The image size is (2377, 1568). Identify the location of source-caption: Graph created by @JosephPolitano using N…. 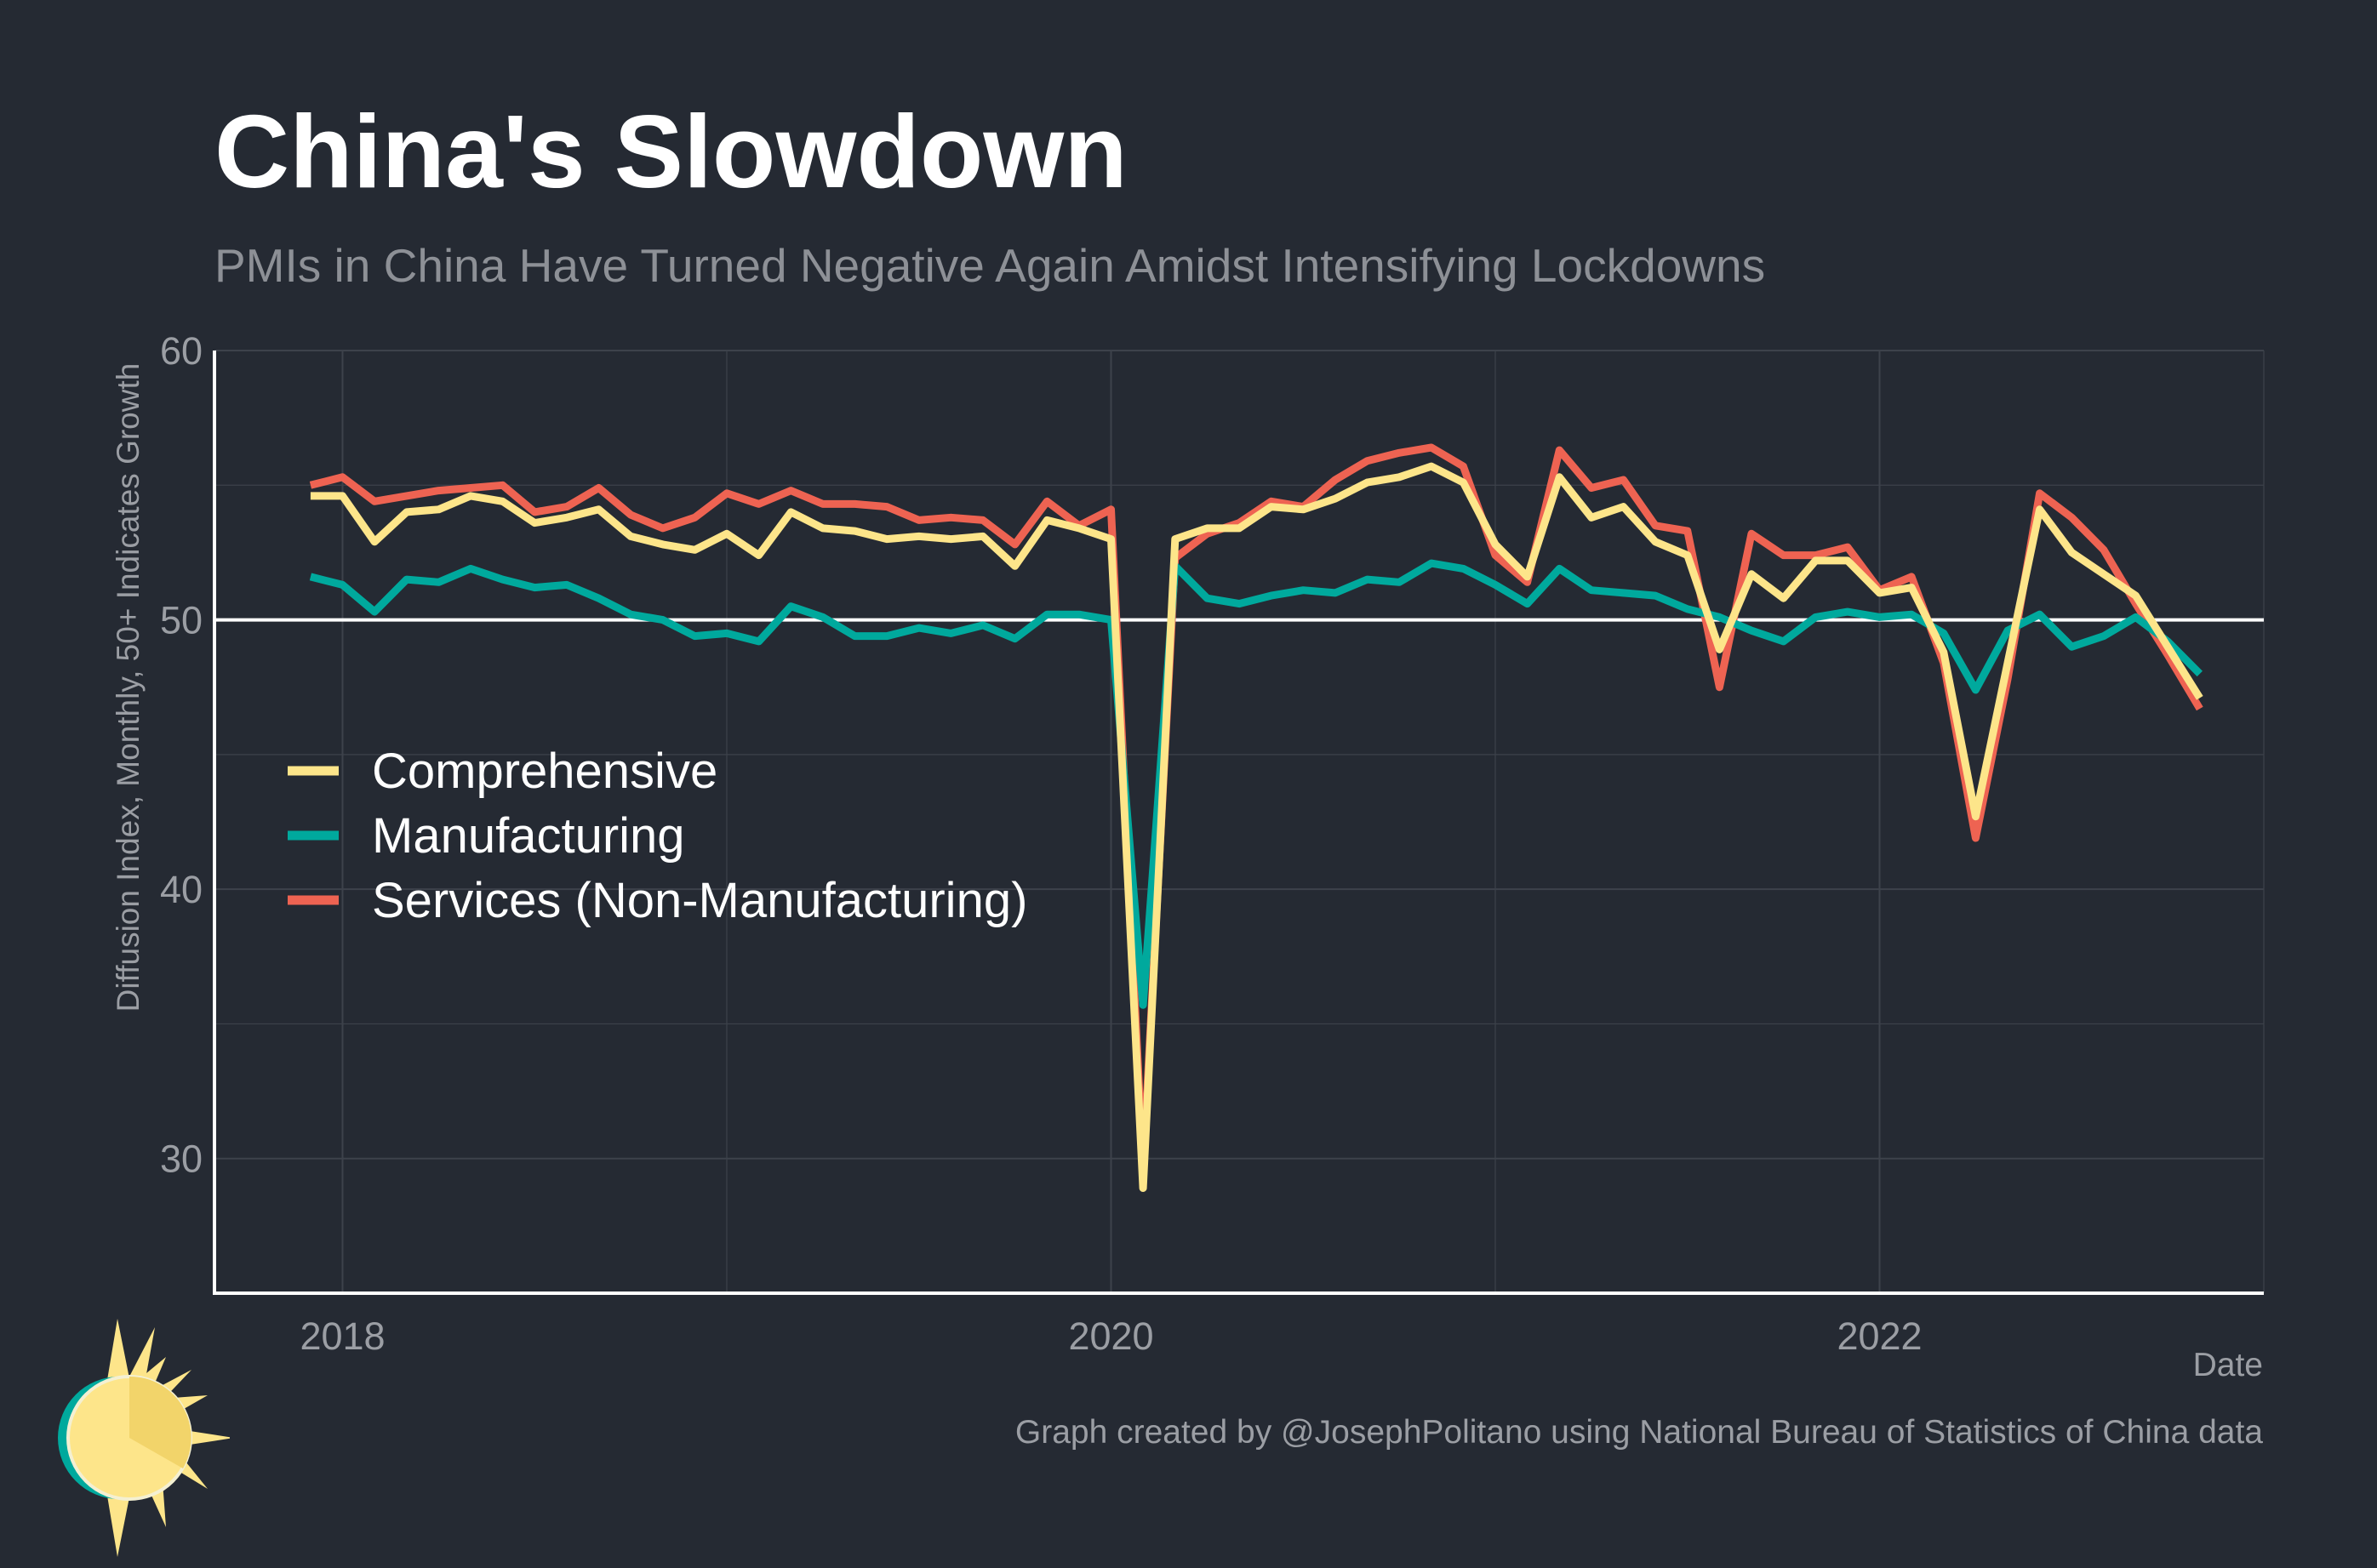
(1638, 1433).